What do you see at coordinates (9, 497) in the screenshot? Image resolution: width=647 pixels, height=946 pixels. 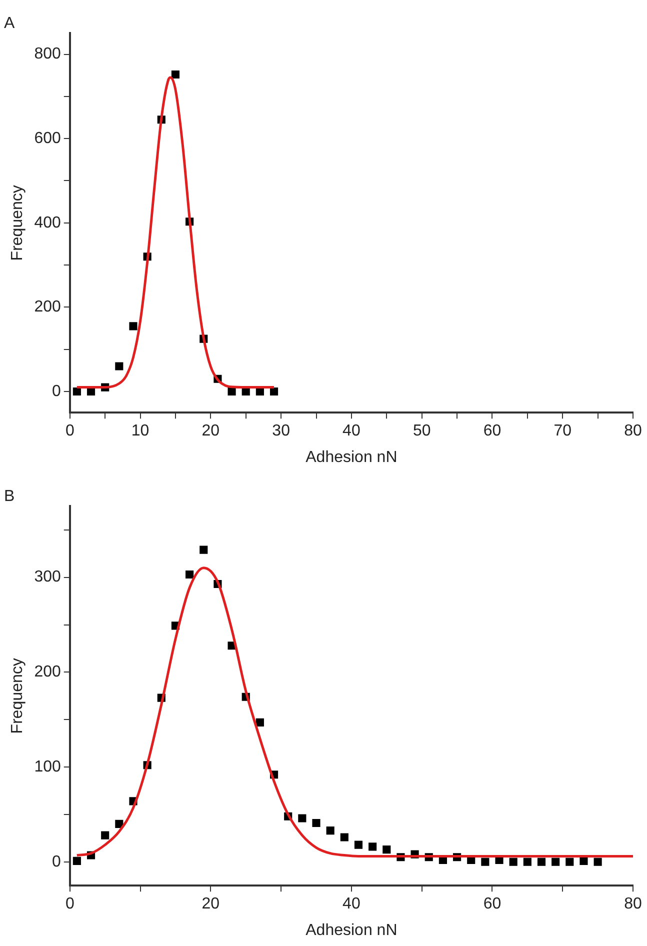 I see `chart-title: B` at bounding box center [9, 497].